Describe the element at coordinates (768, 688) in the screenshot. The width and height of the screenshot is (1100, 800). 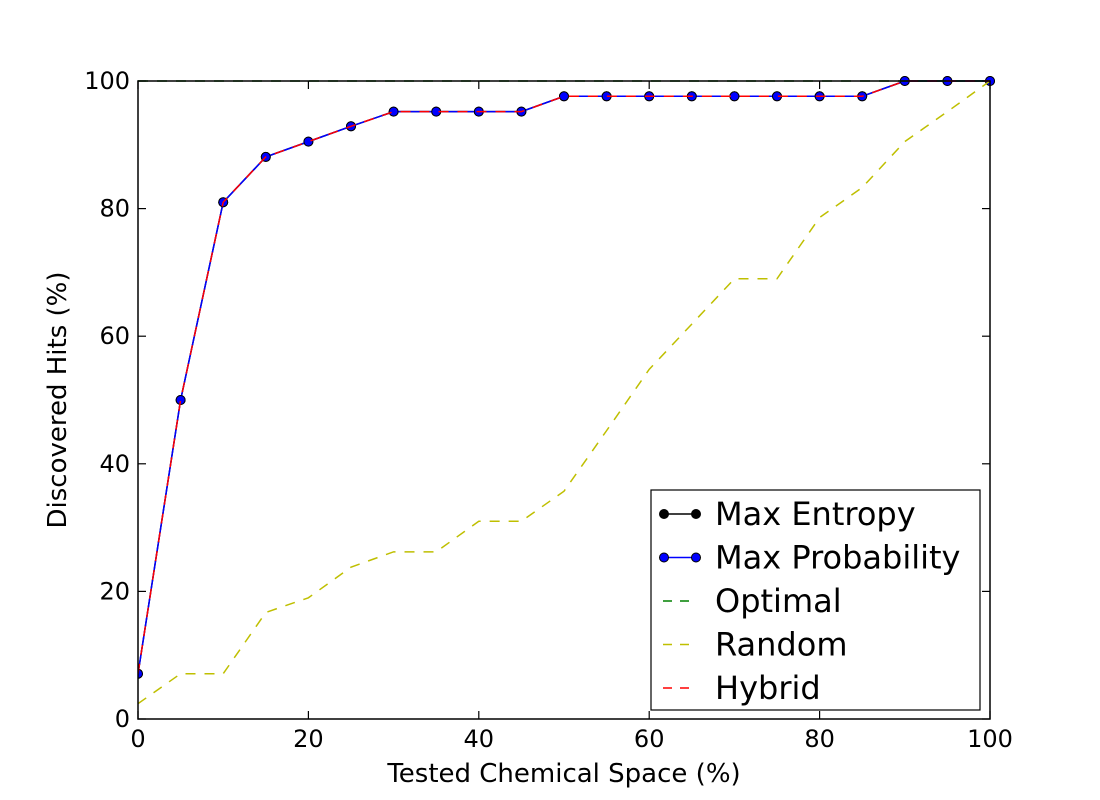
I see `legend-label: Hybrid` at that location.